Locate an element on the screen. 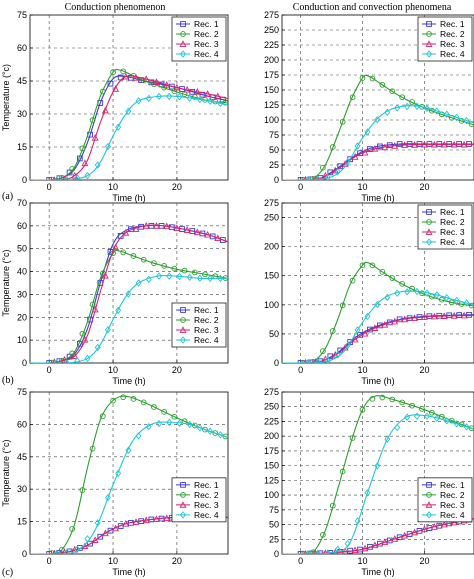 The image size is (474, 579). y-axis-label: Temperature (°c) is located at coordinates (6, 282).